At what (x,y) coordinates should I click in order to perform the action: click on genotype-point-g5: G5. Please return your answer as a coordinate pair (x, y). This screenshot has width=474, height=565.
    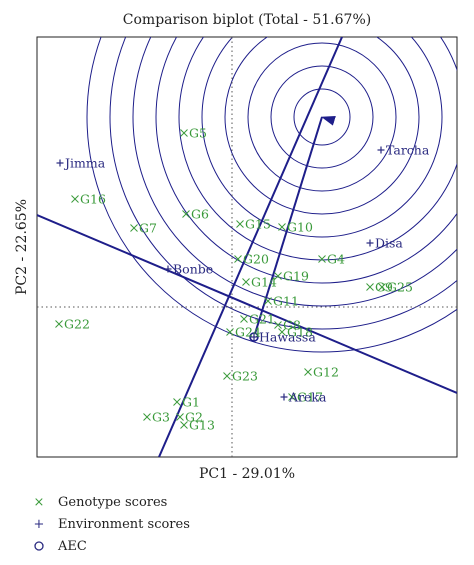
    Looking at the image, I should click on (193, 133).